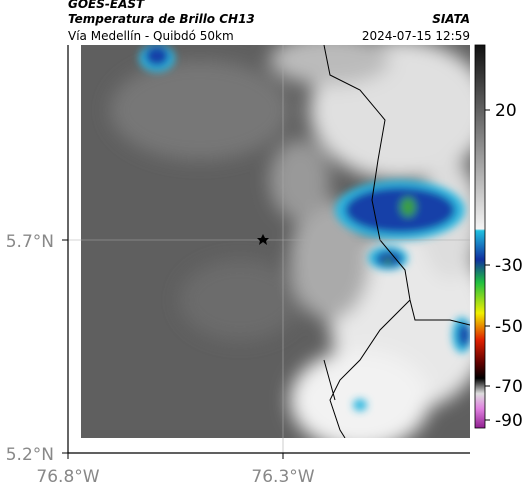 The image size is (526, 491). What do you see at coordinates (509, 387) in the screenshot?
I see `colorbar-tick-label: -70` at bounding box center [509, 387].